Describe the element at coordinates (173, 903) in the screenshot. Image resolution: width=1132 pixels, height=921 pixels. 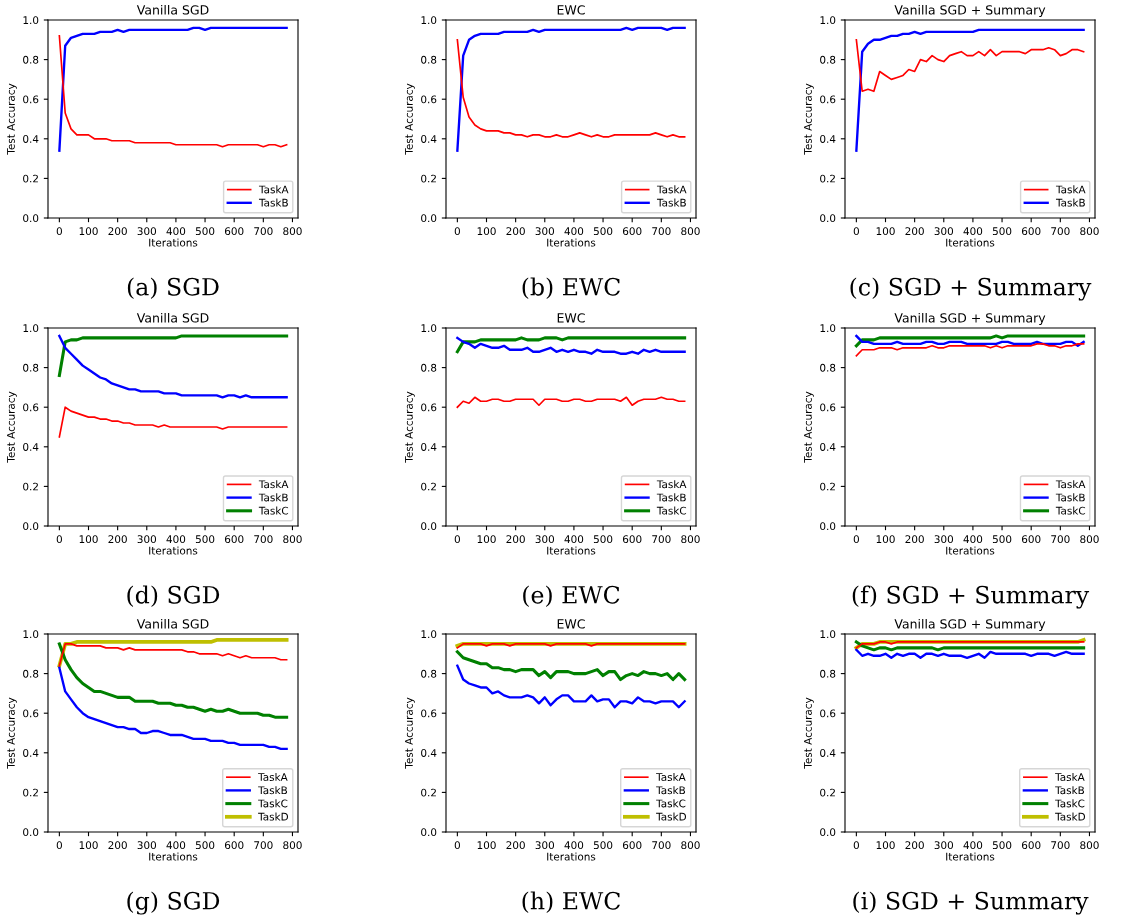
I see `text: (g) SGD` at that location.